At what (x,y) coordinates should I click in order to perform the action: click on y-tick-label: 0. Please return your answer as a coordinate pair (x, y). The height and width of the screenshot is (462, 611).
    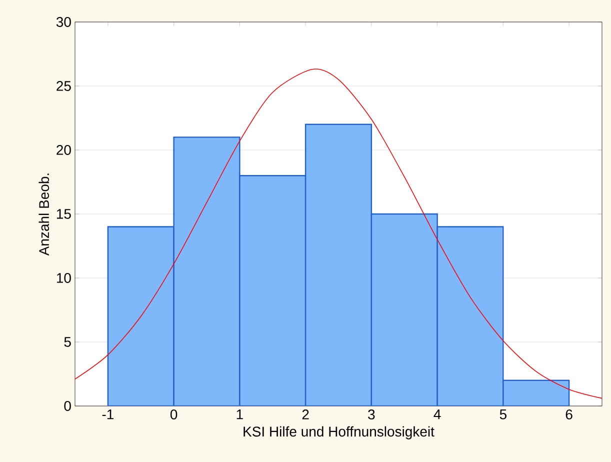
    Looking at the image, I should click on (67, 406).